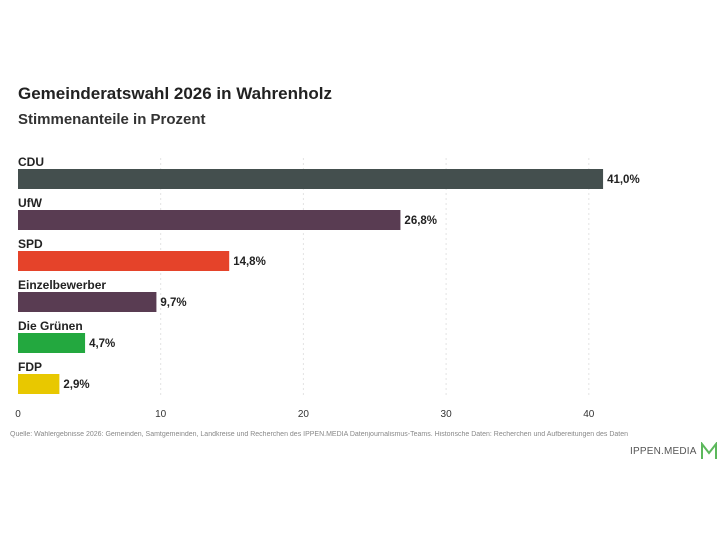 This screenshot has width=728, height=546. I want to click on brand-text: IPPEN.MEDIA, so click(663, 451).